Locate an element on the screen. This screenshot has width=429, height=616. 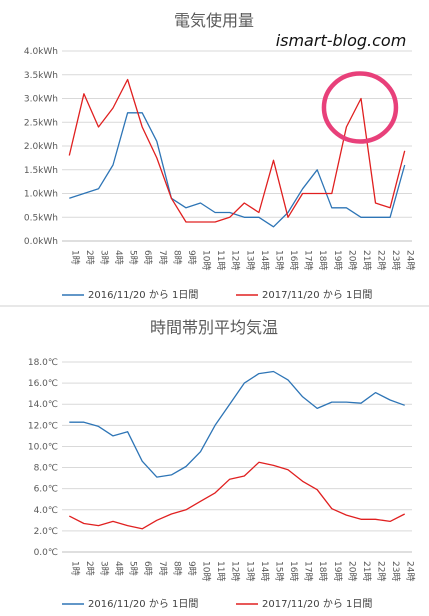
c2-x-tick-label: 14時 is located at coordinates (264, 571).